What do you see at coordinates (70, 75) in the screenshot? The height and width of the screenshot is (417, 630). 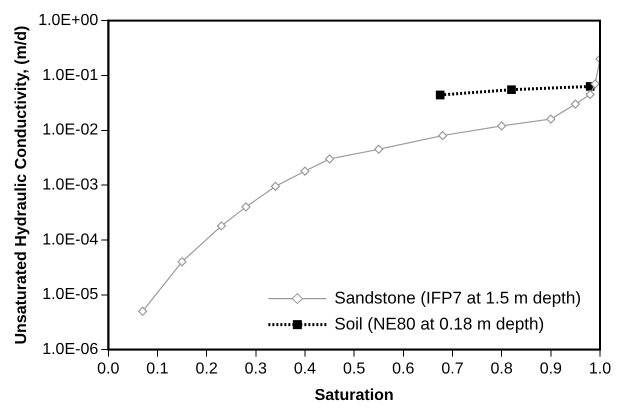 I see `y-tick-label: 1.0E-01` at bounding box center [70, 75].